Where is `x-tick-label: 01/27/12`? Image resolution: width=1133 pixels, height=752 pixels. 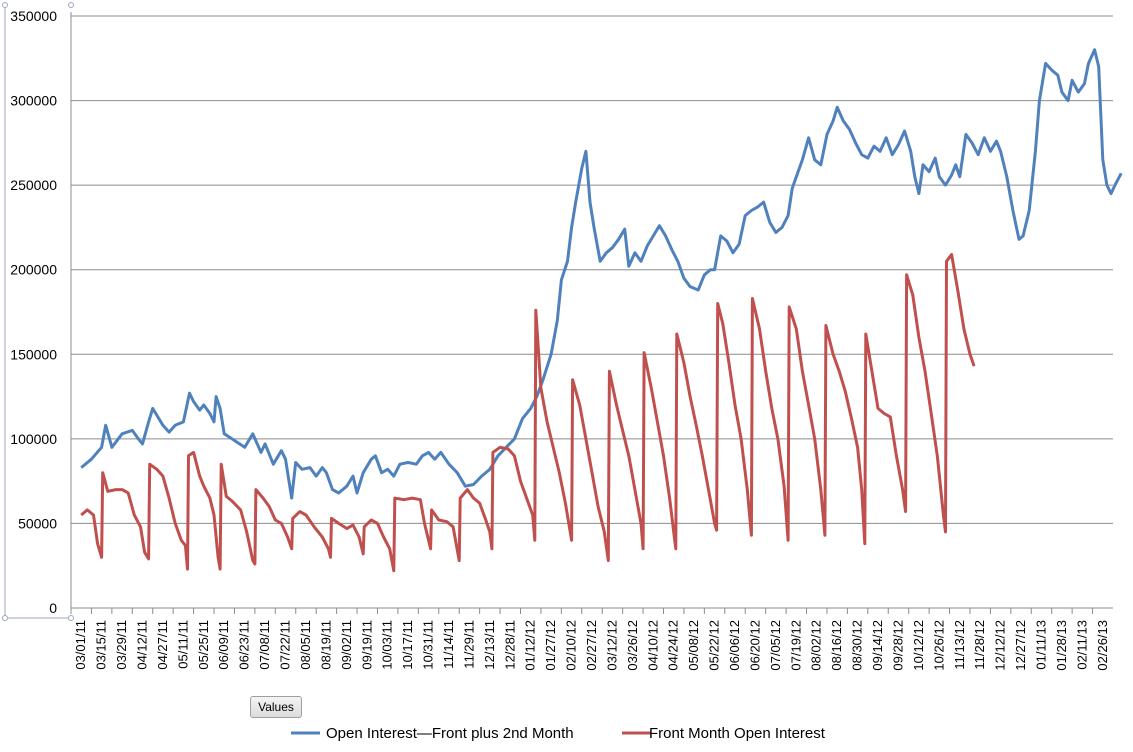 x-tick-label: 01/27/12 is located at coordinates (550, 645).